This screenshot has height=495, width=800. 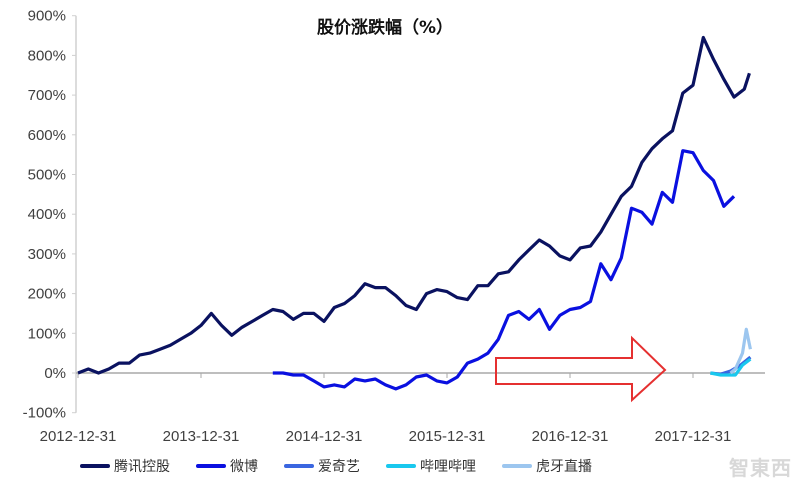 What do you see at coordinates (564, 467) in the screenshot?
I see `legend-label: 虎牙直播` at bounding box center [564, 467].